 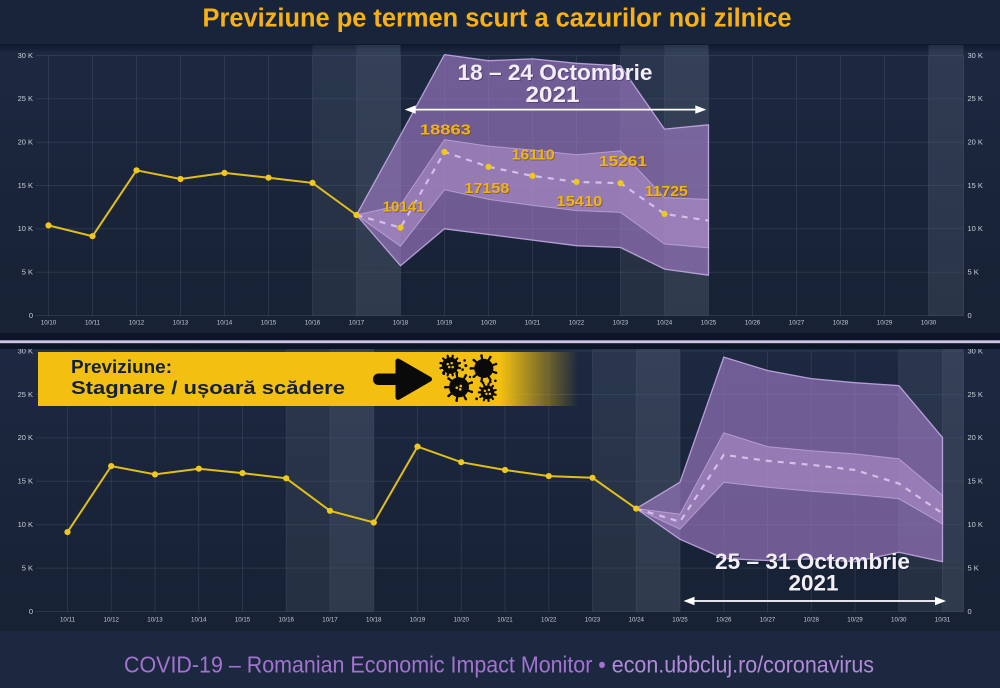 I want to click on svg-text: Previziune:, so click(x=121, y=367).